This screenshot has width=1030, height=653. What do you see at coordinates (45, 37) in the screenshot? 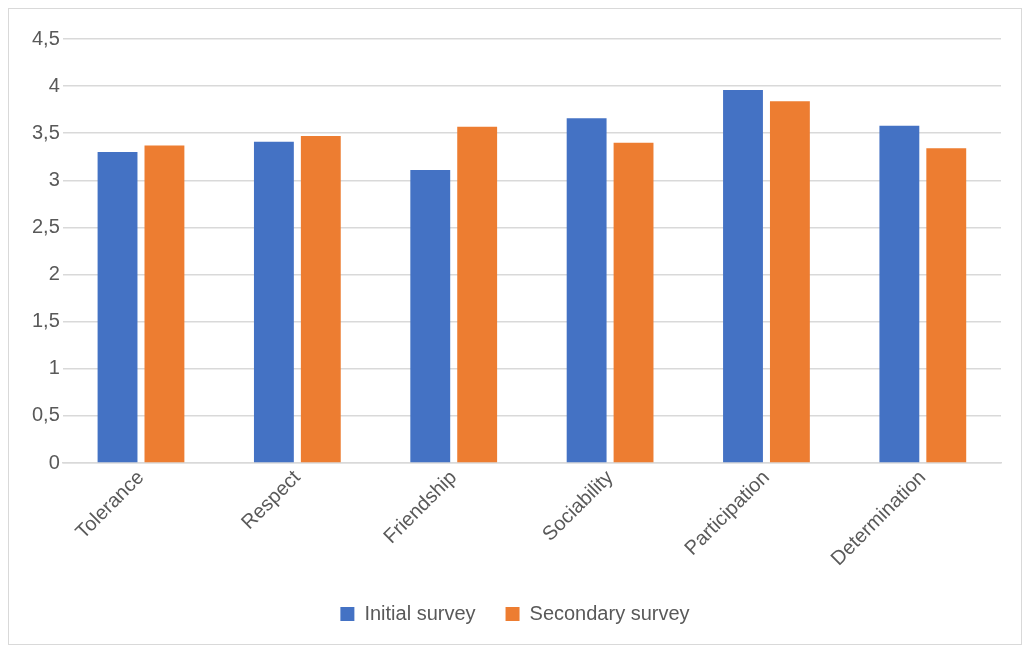
I see `y-tick-label: 4,5` at bounding box center [45, 37].